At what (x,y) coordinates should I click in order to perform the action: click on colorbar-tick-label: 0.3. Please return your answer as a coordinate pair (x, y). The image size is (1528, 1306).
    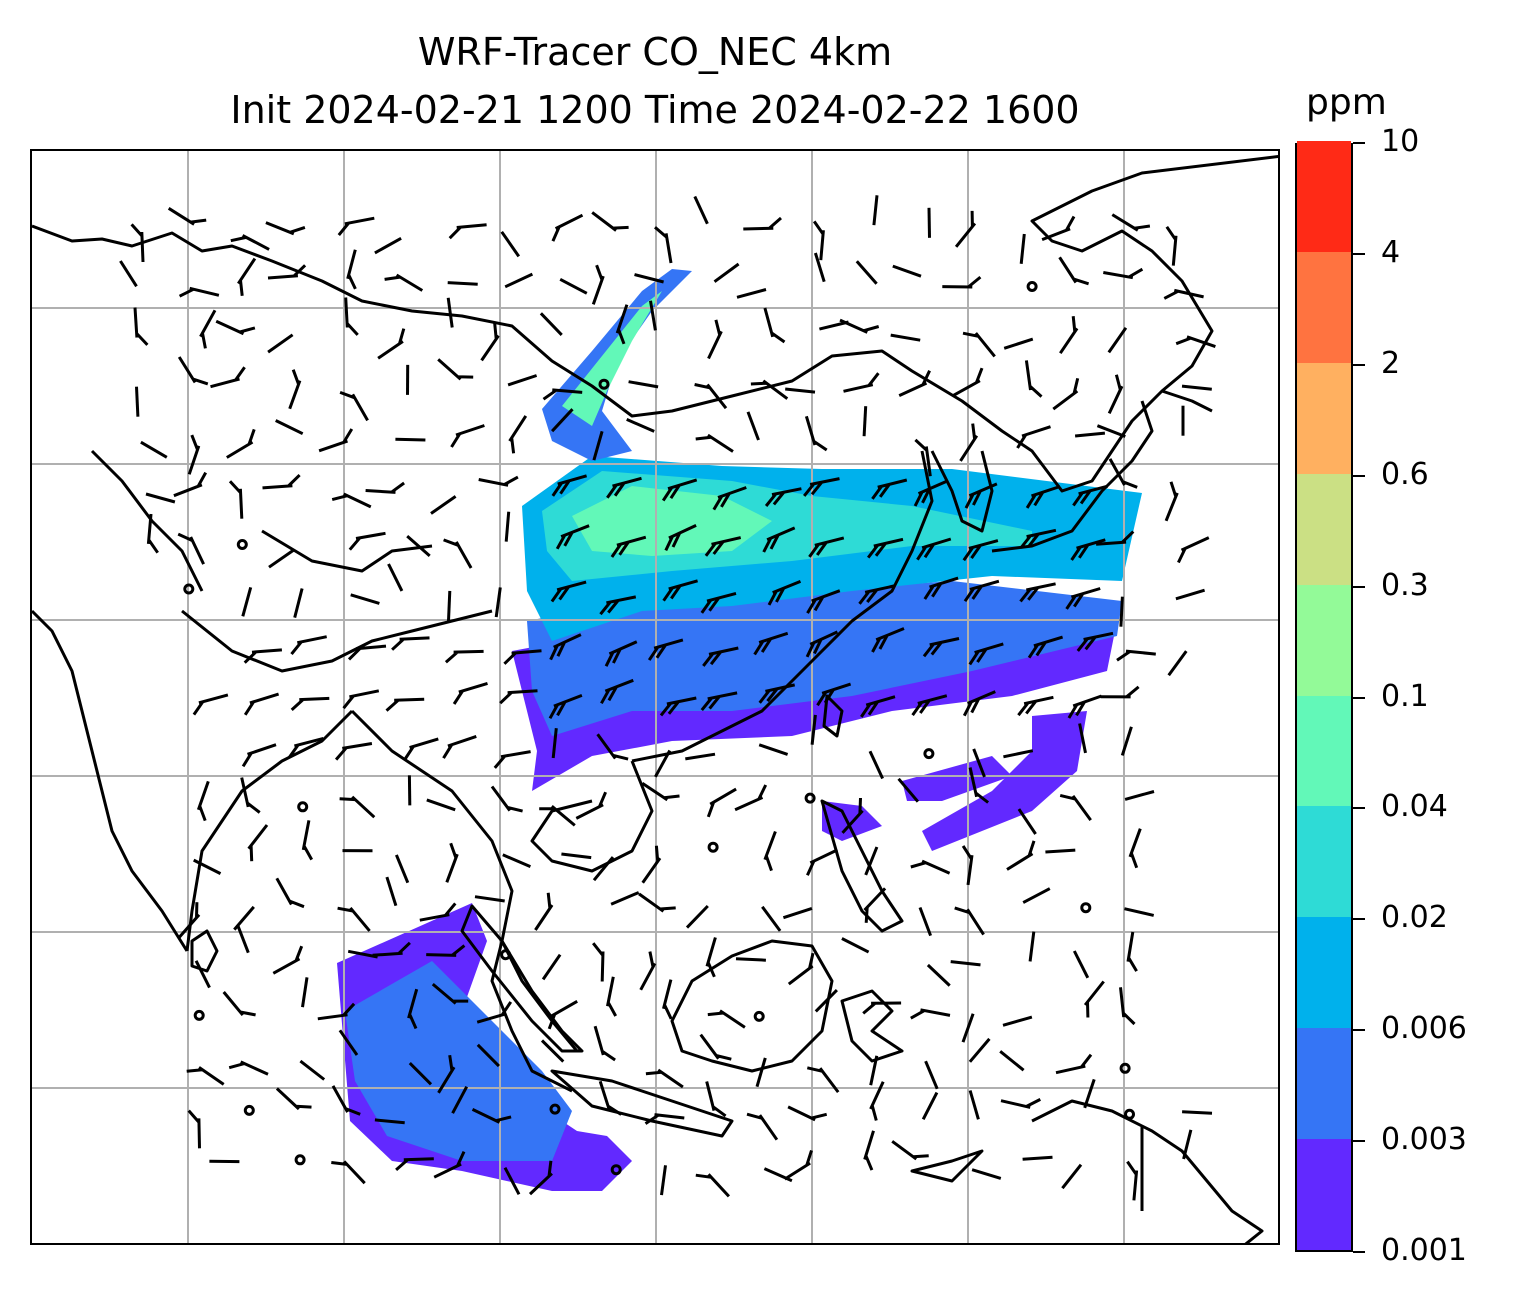
    Looking at the image, I should click on (1405, 585).